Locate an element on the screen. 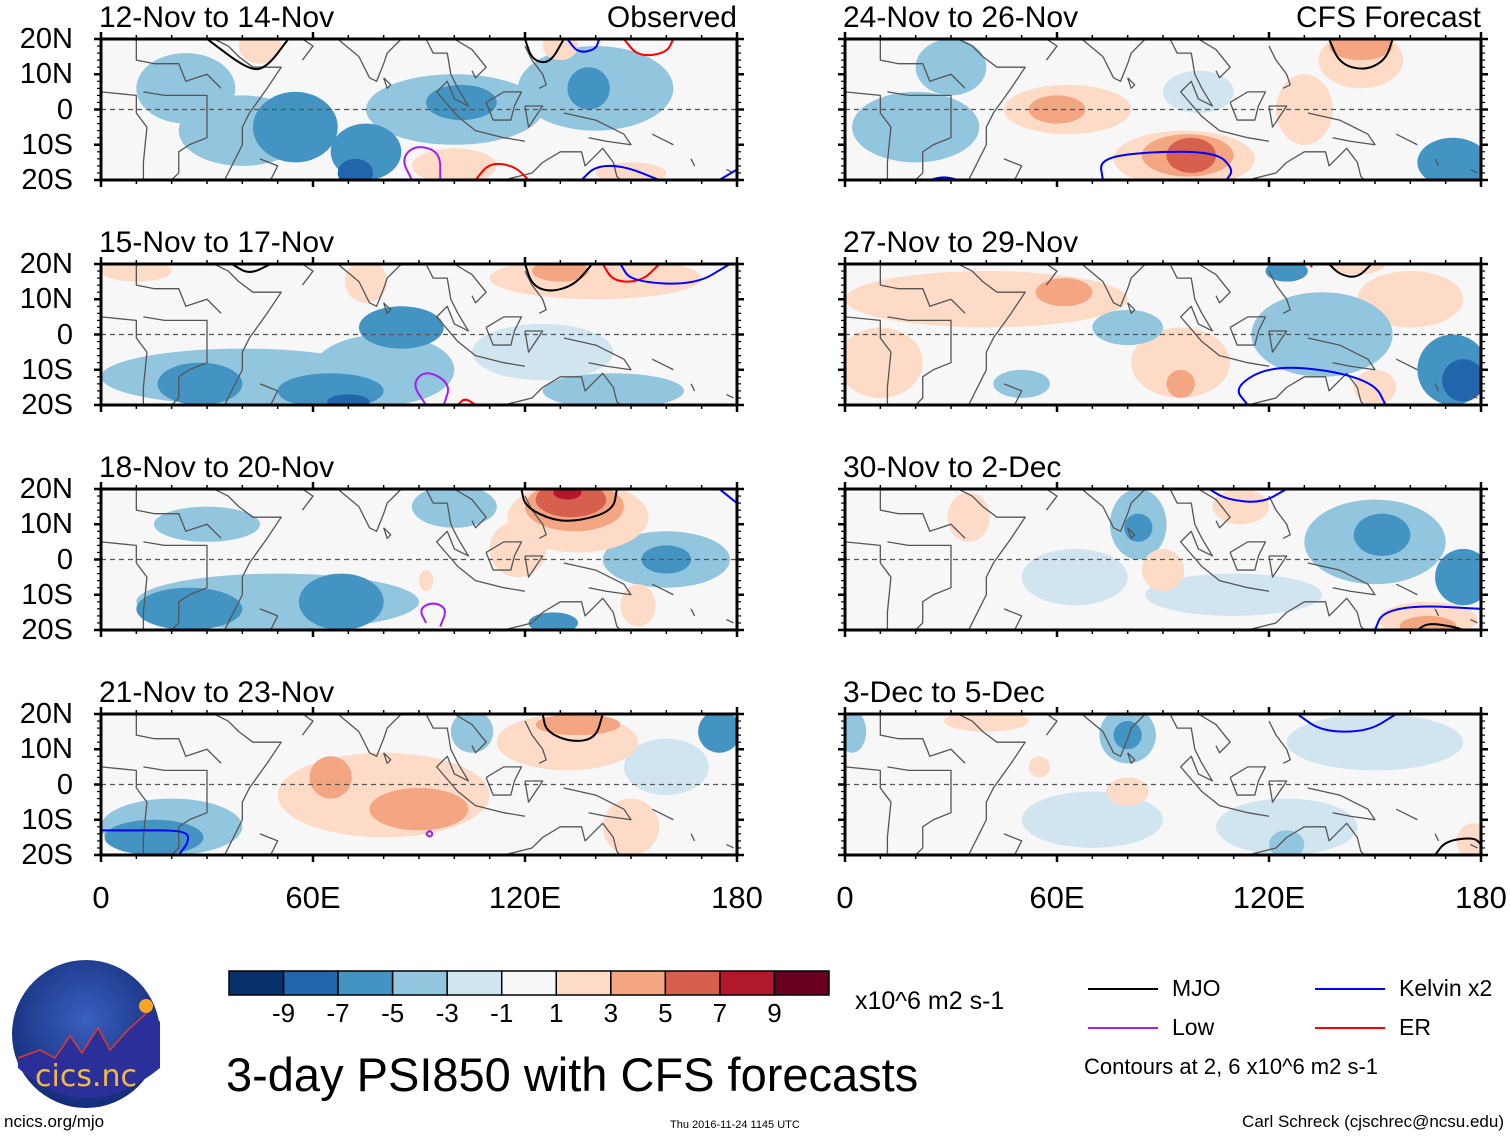 The width and height of the screenshot is (1510, 1142). map-panel is located at coordinates (419, 559).